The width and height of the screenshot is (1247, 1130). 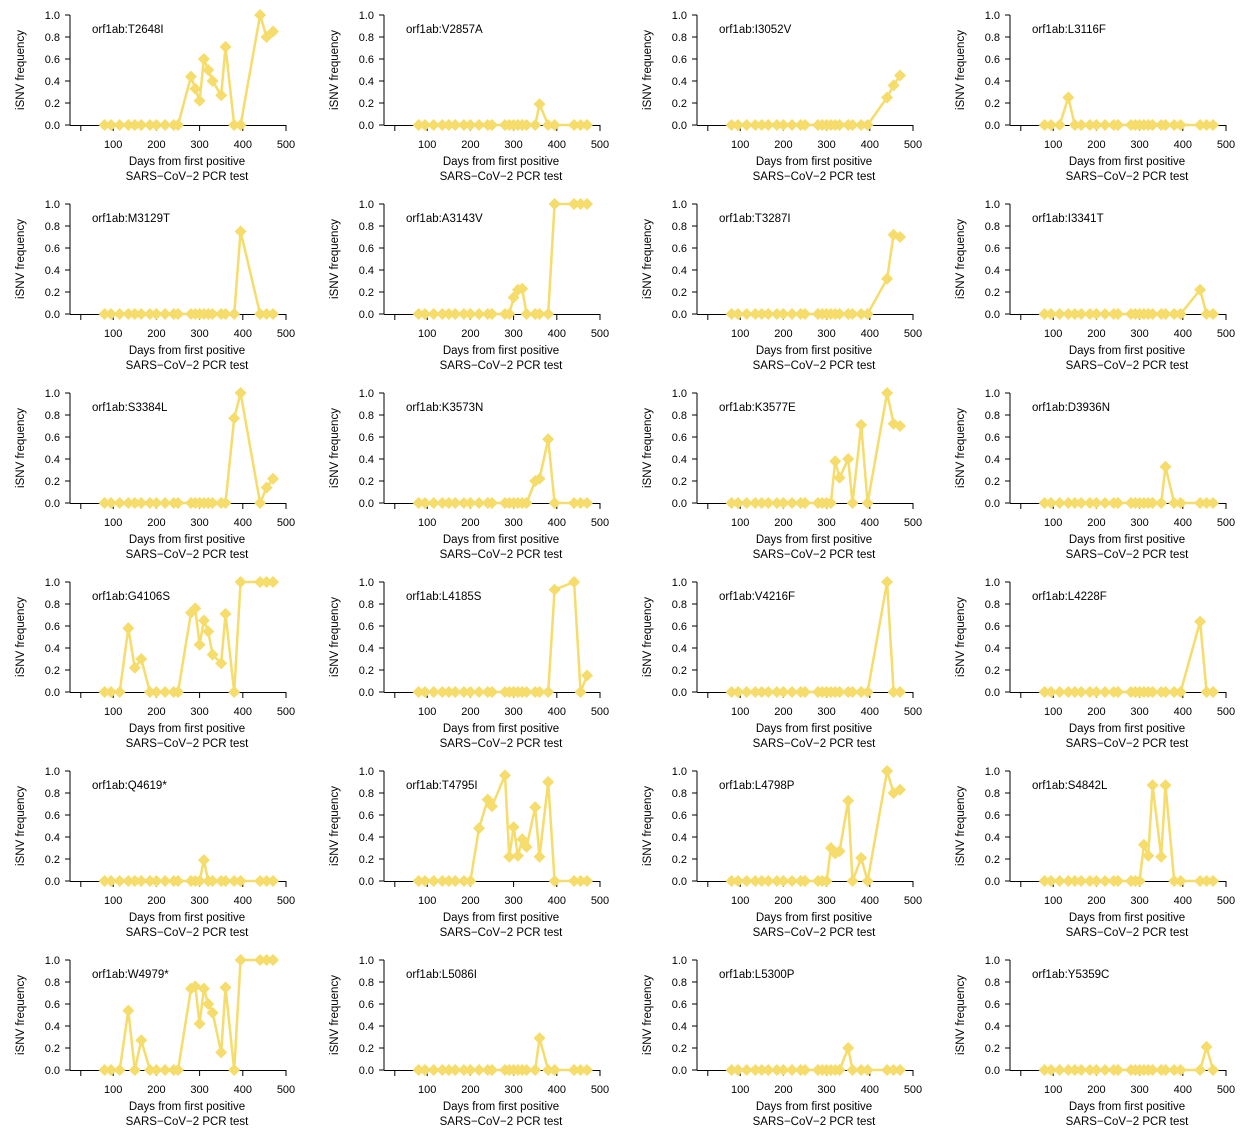 What do you see at coordinates (740, 712) in the screenshot?
I see `x-tick-label: 100` at bounding box center [740, 712].